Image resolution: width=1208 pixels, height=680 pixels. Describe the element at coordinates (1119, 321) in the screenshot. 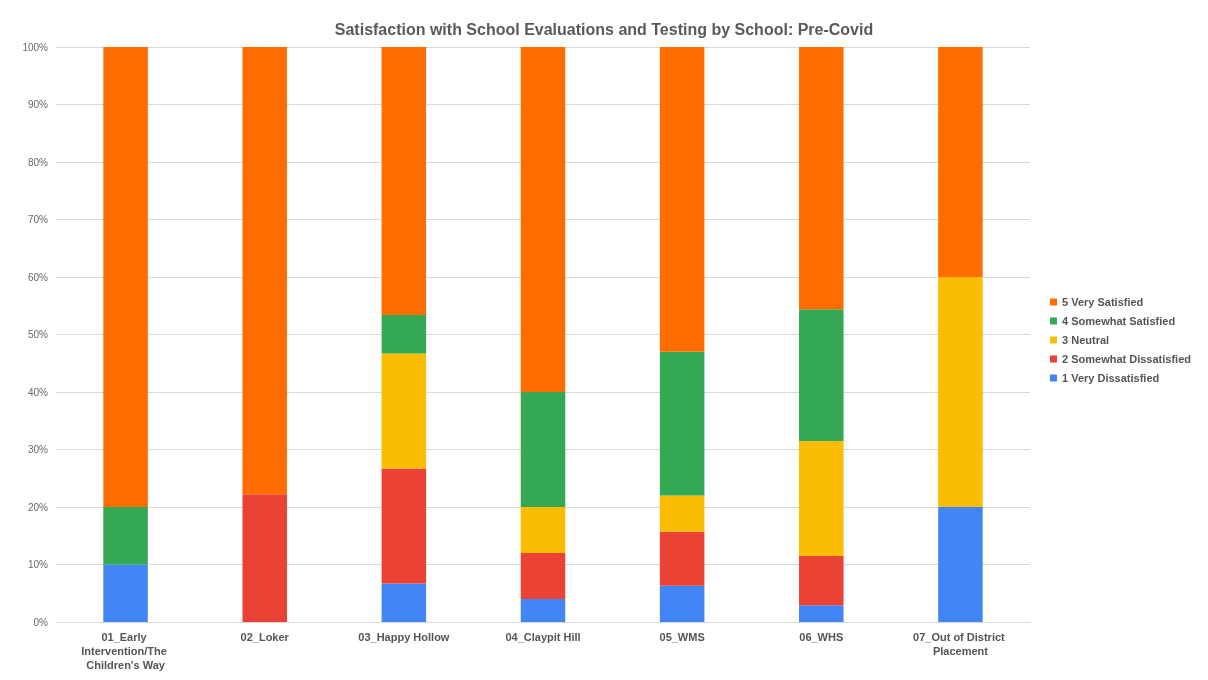

I see `legend-label: 4 Somewhat Satisfied` at that location.